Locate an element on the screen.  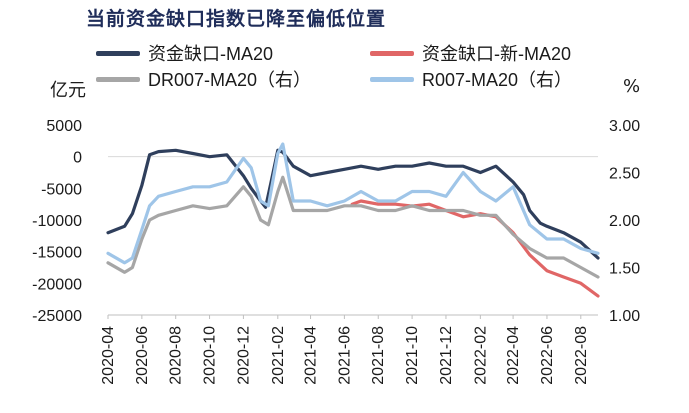
x-tick-label-3: 2020-10 is located at coordinates (210, 355).